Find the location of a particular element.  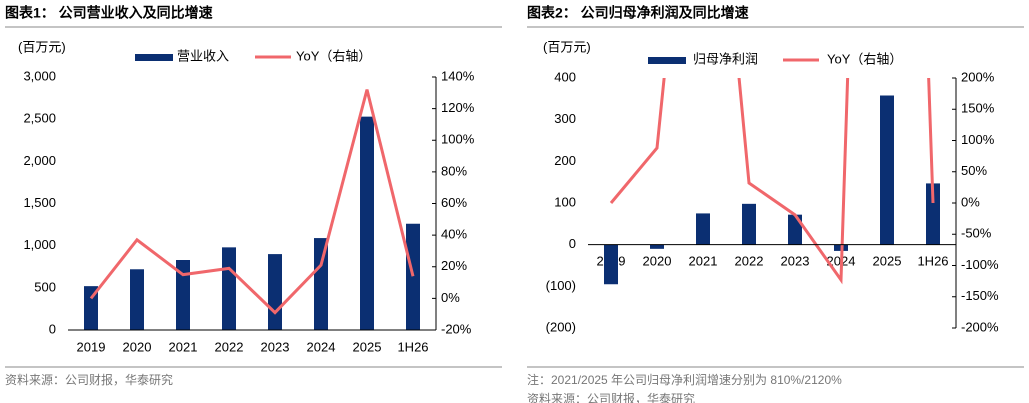

chart-title: 图表2： 公司归母净利润及同比增速 is located at coordinates (638, 13).